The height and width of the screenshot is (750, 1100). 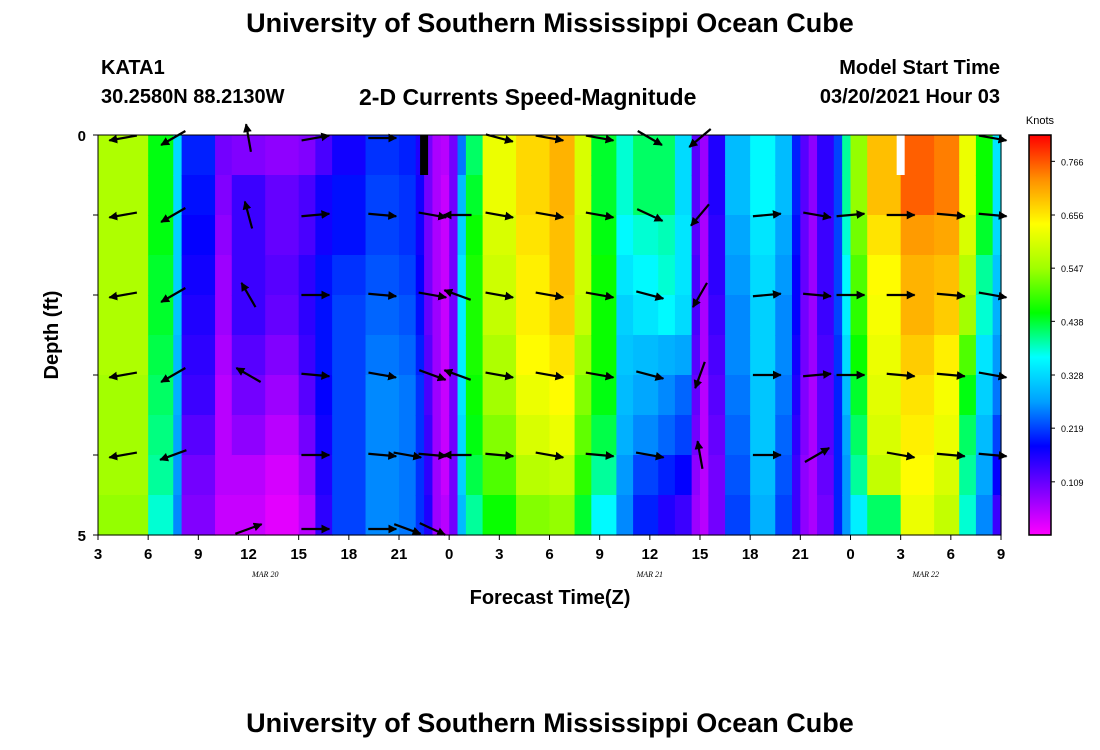 What do you see at coordinates (1072, 162) in the screenshot?
I see `colorbar-tick-label: 0.766` at bounding box center [1072, 162].